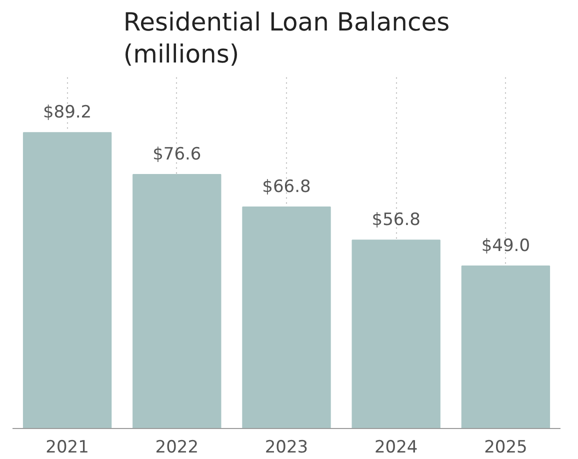 The height and width of the screenshot is (459, 578). What do you see at coordinates (506, 448) in the screenshot?
I see `x-tick-label: 2025` at bounding box center [506, 448].